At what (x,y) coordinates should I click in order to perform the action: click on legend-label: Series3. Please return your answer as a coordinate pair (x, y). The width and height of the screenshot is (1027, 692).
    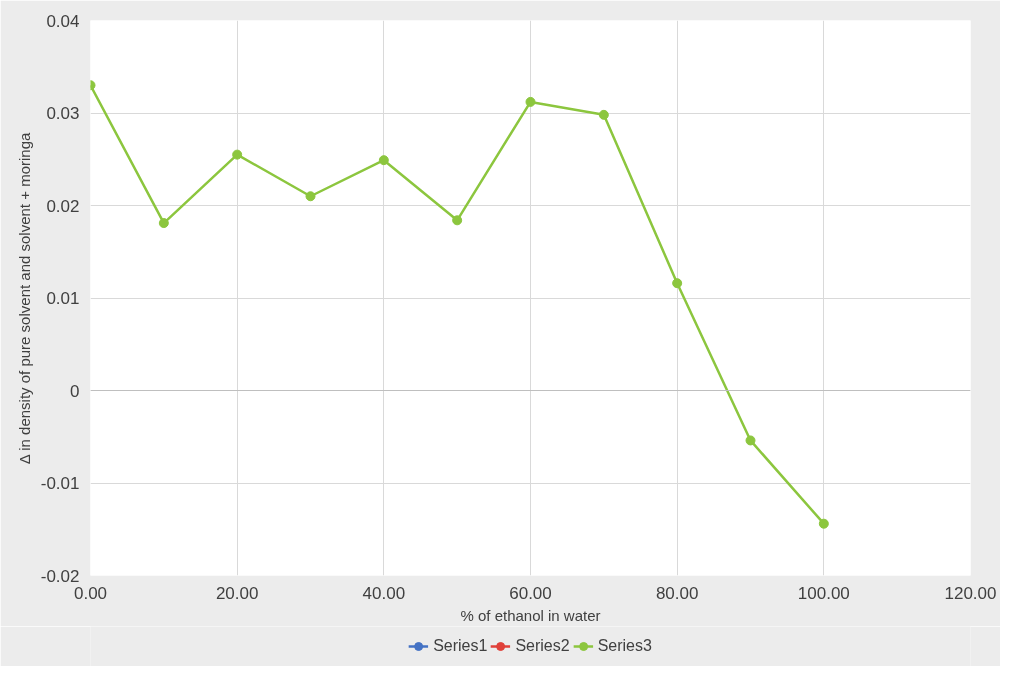
    Looking at the image, I should click on (624, 646).